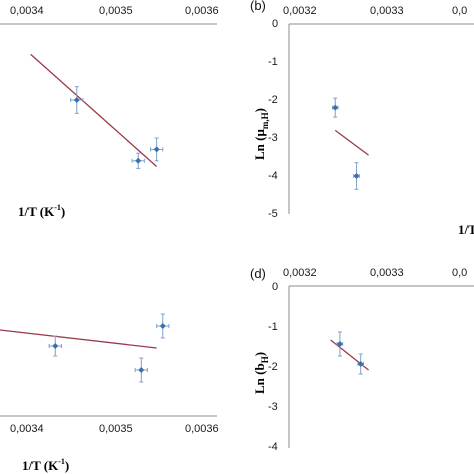  What do you see at coordinates (300, 273) in the screenshot?
I see `panel-d-xtick-1: 0,0032` at bounding box center [300, 273].